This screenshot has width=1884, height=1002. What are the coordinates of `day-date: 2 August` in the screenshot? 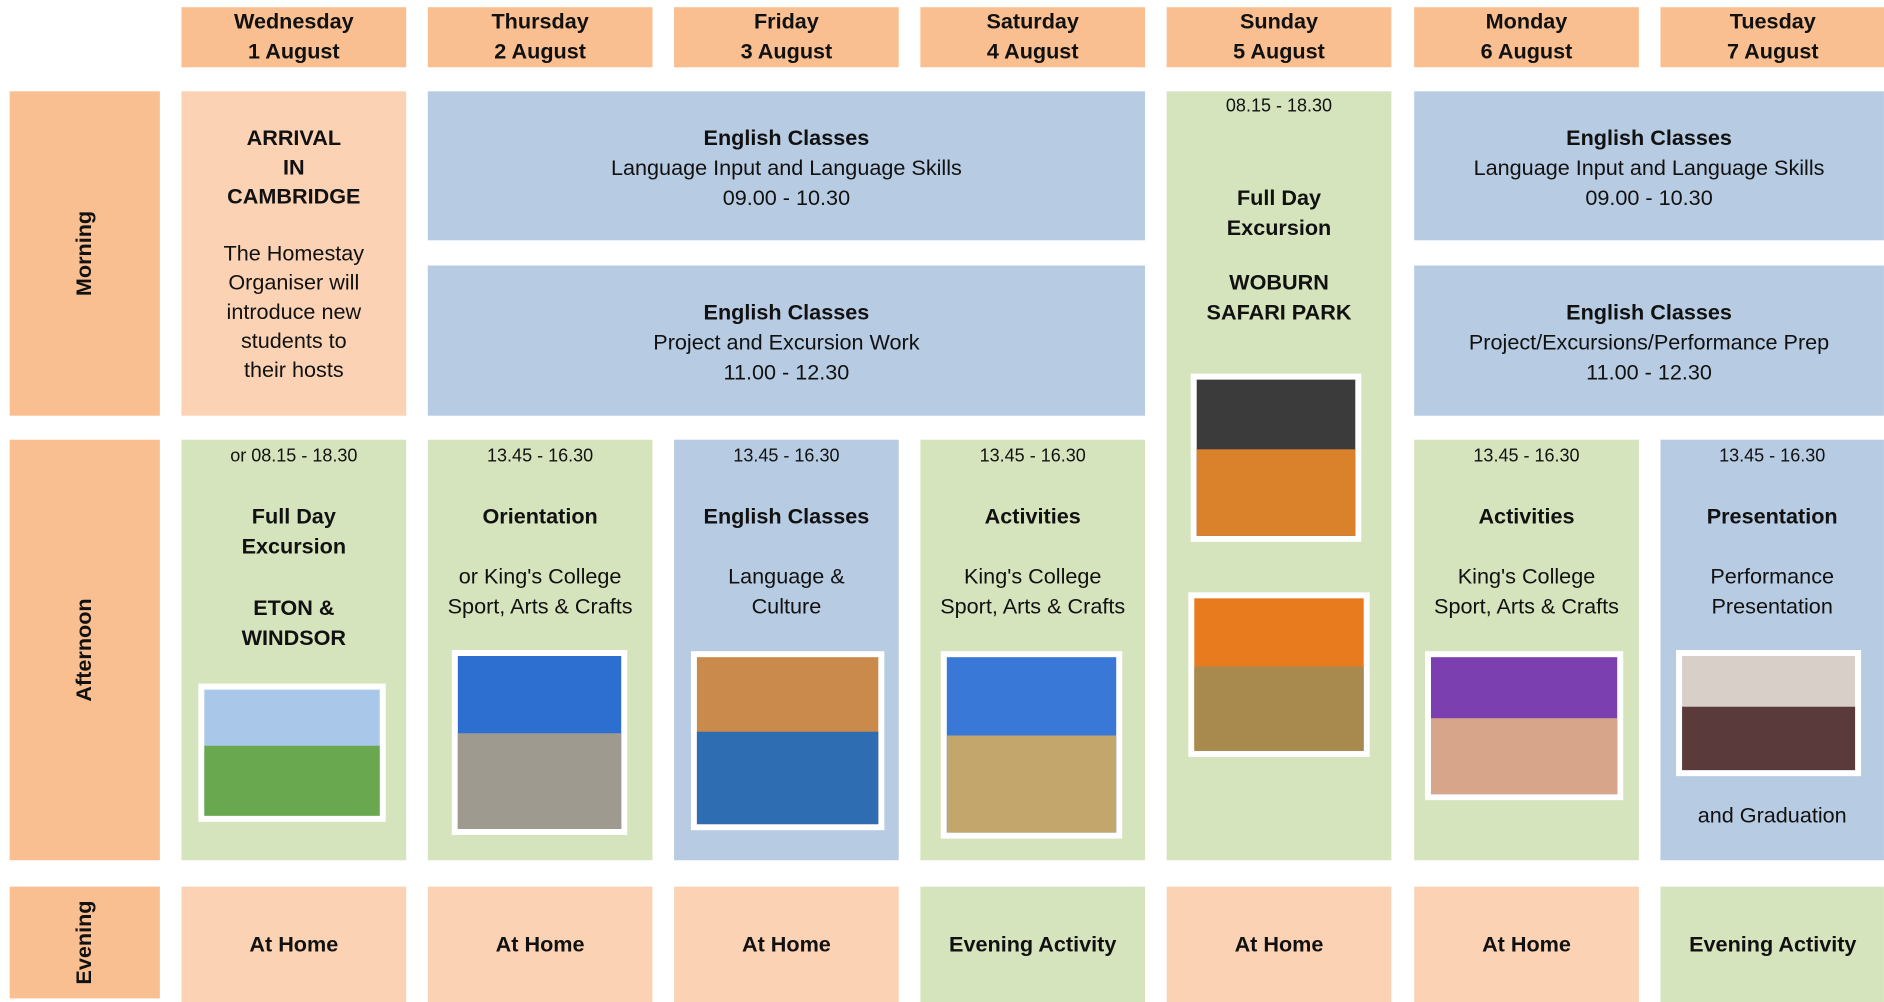 It's located at (540, 51).